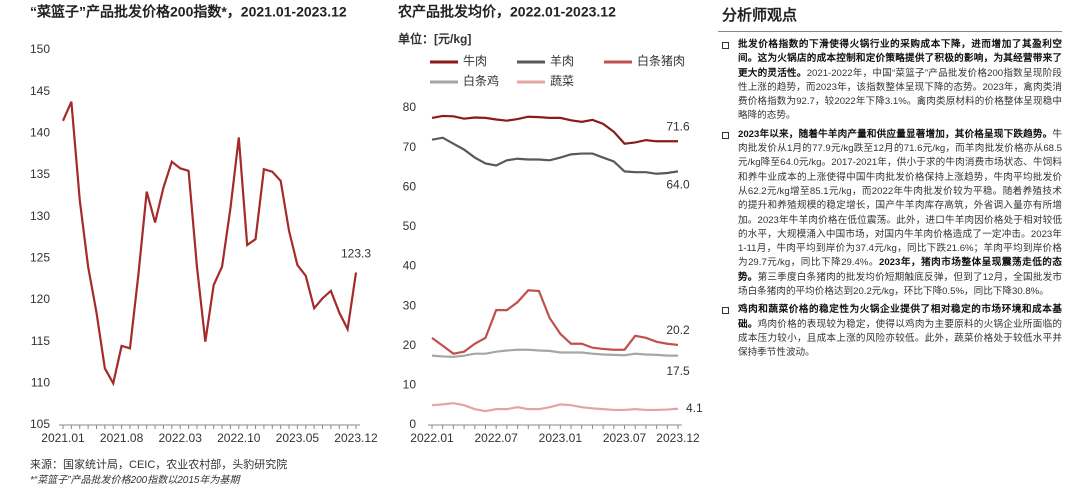  What do you see at coordinates (298, 438) in the screenshot?
I see `x-tick-label: 2023.05` at bounding box center [298, 438].